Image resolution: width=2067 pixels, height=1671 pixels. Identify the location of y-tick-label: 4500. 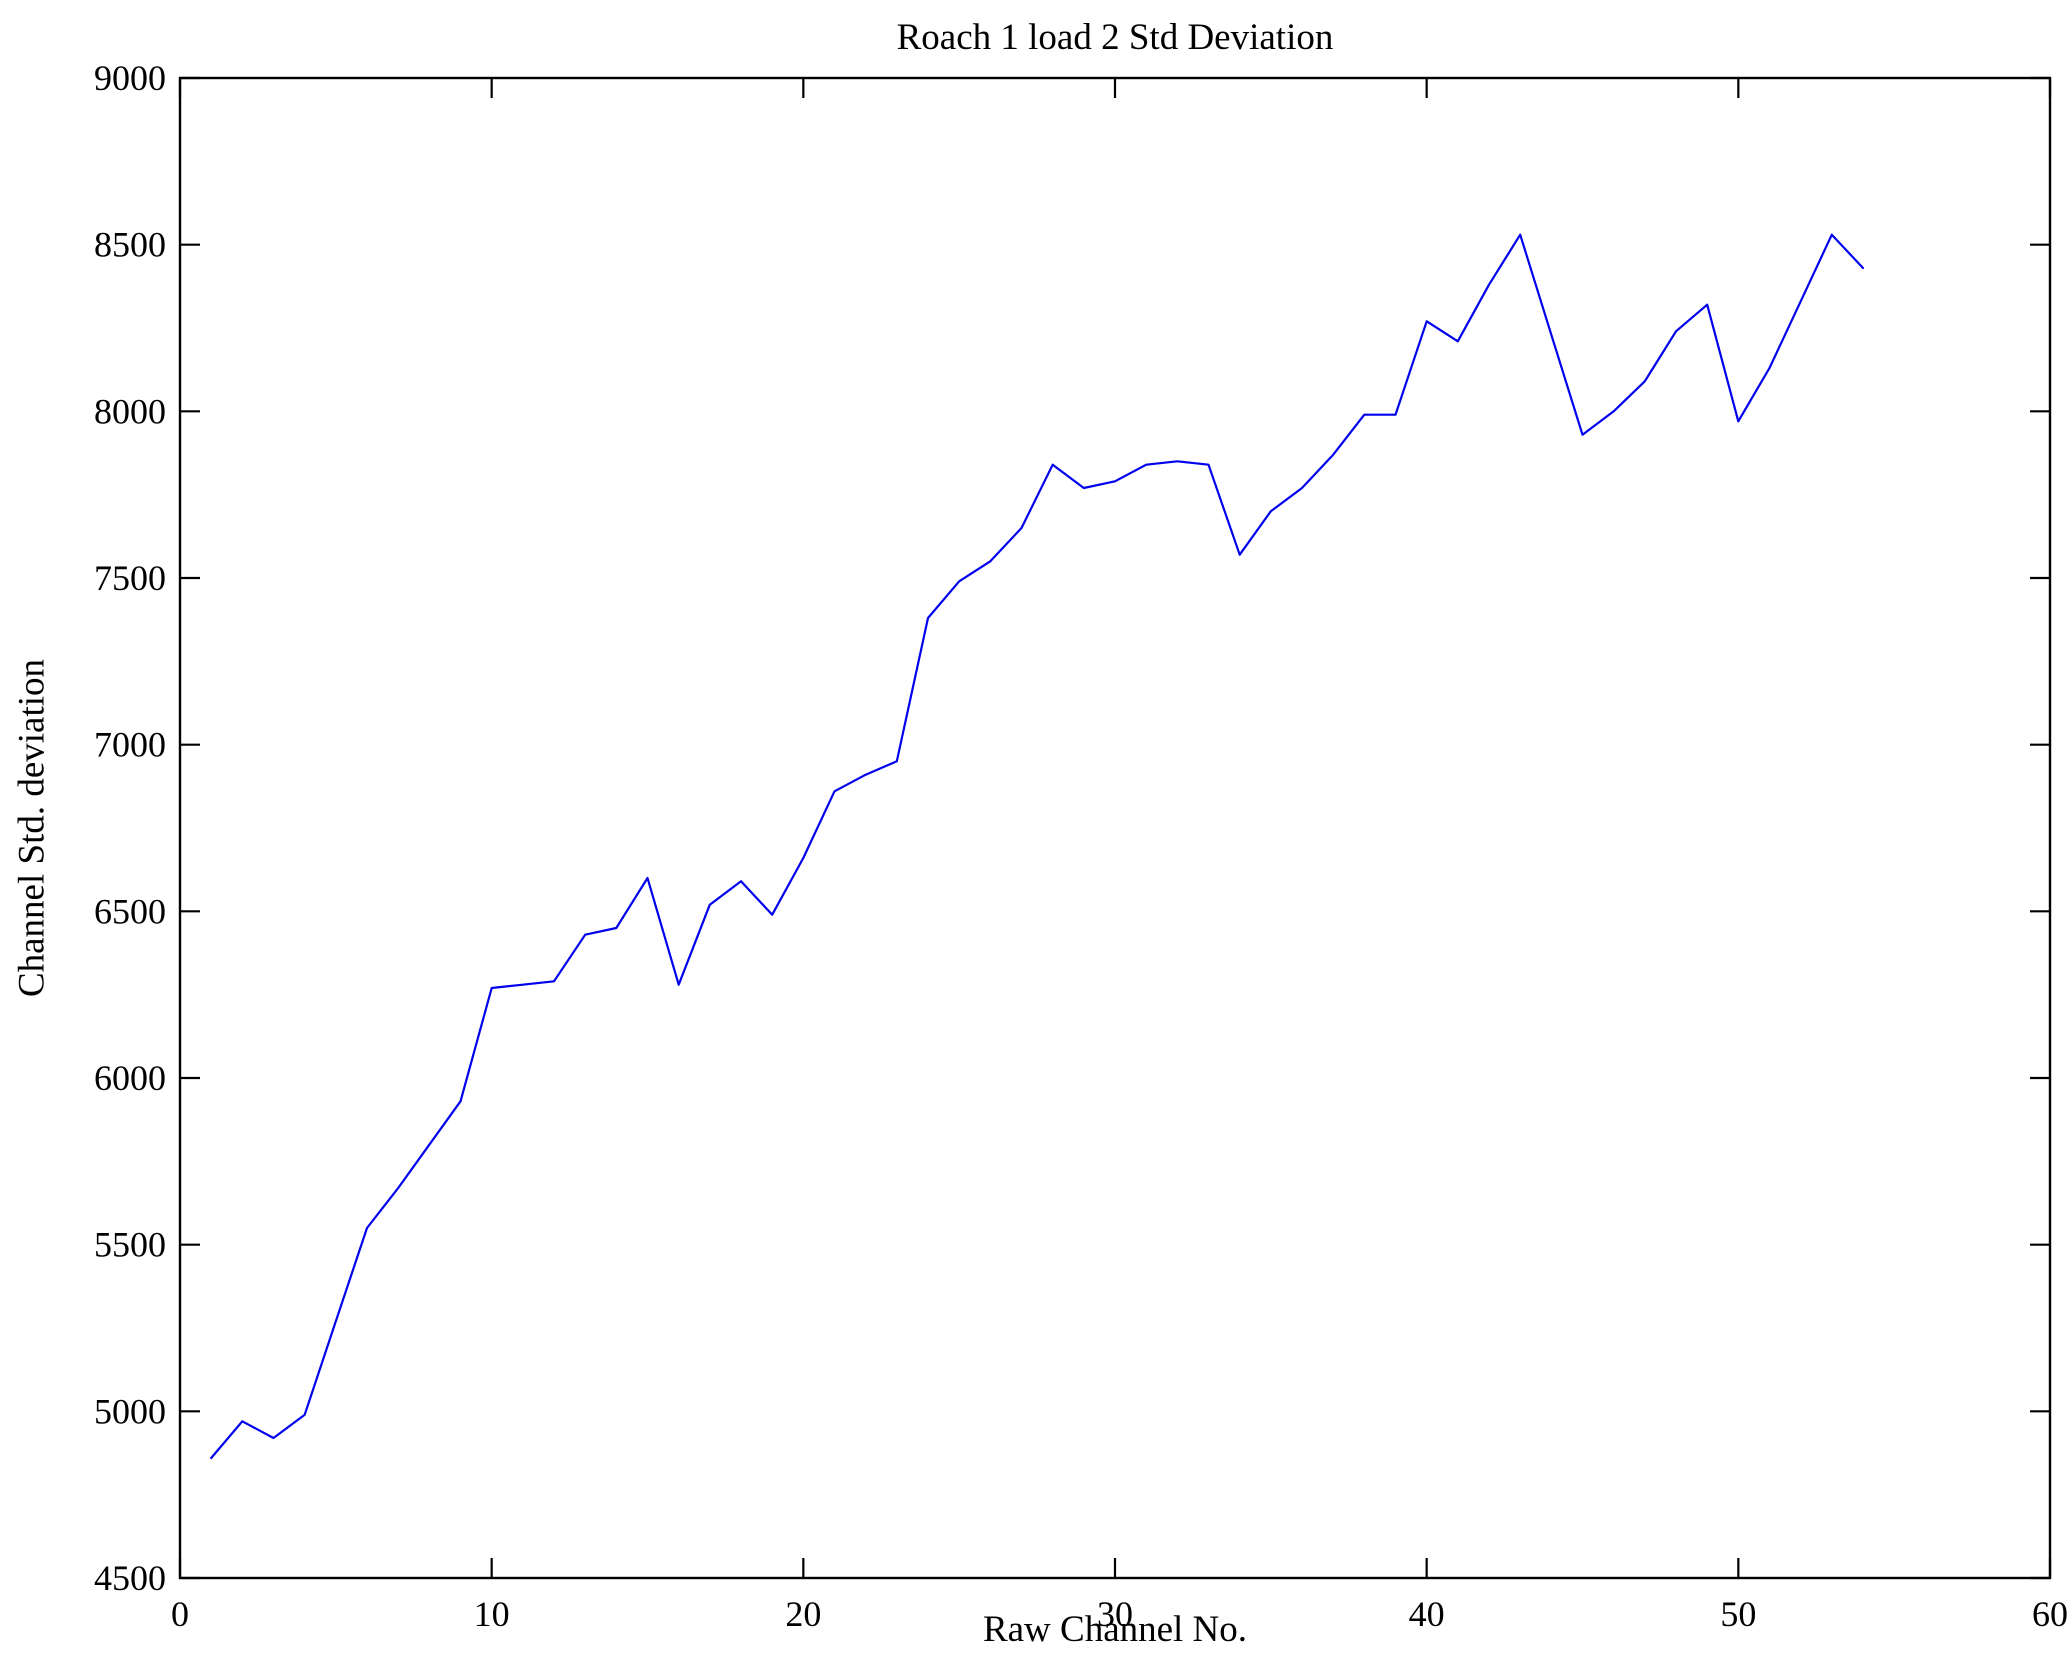
(130, 1578).